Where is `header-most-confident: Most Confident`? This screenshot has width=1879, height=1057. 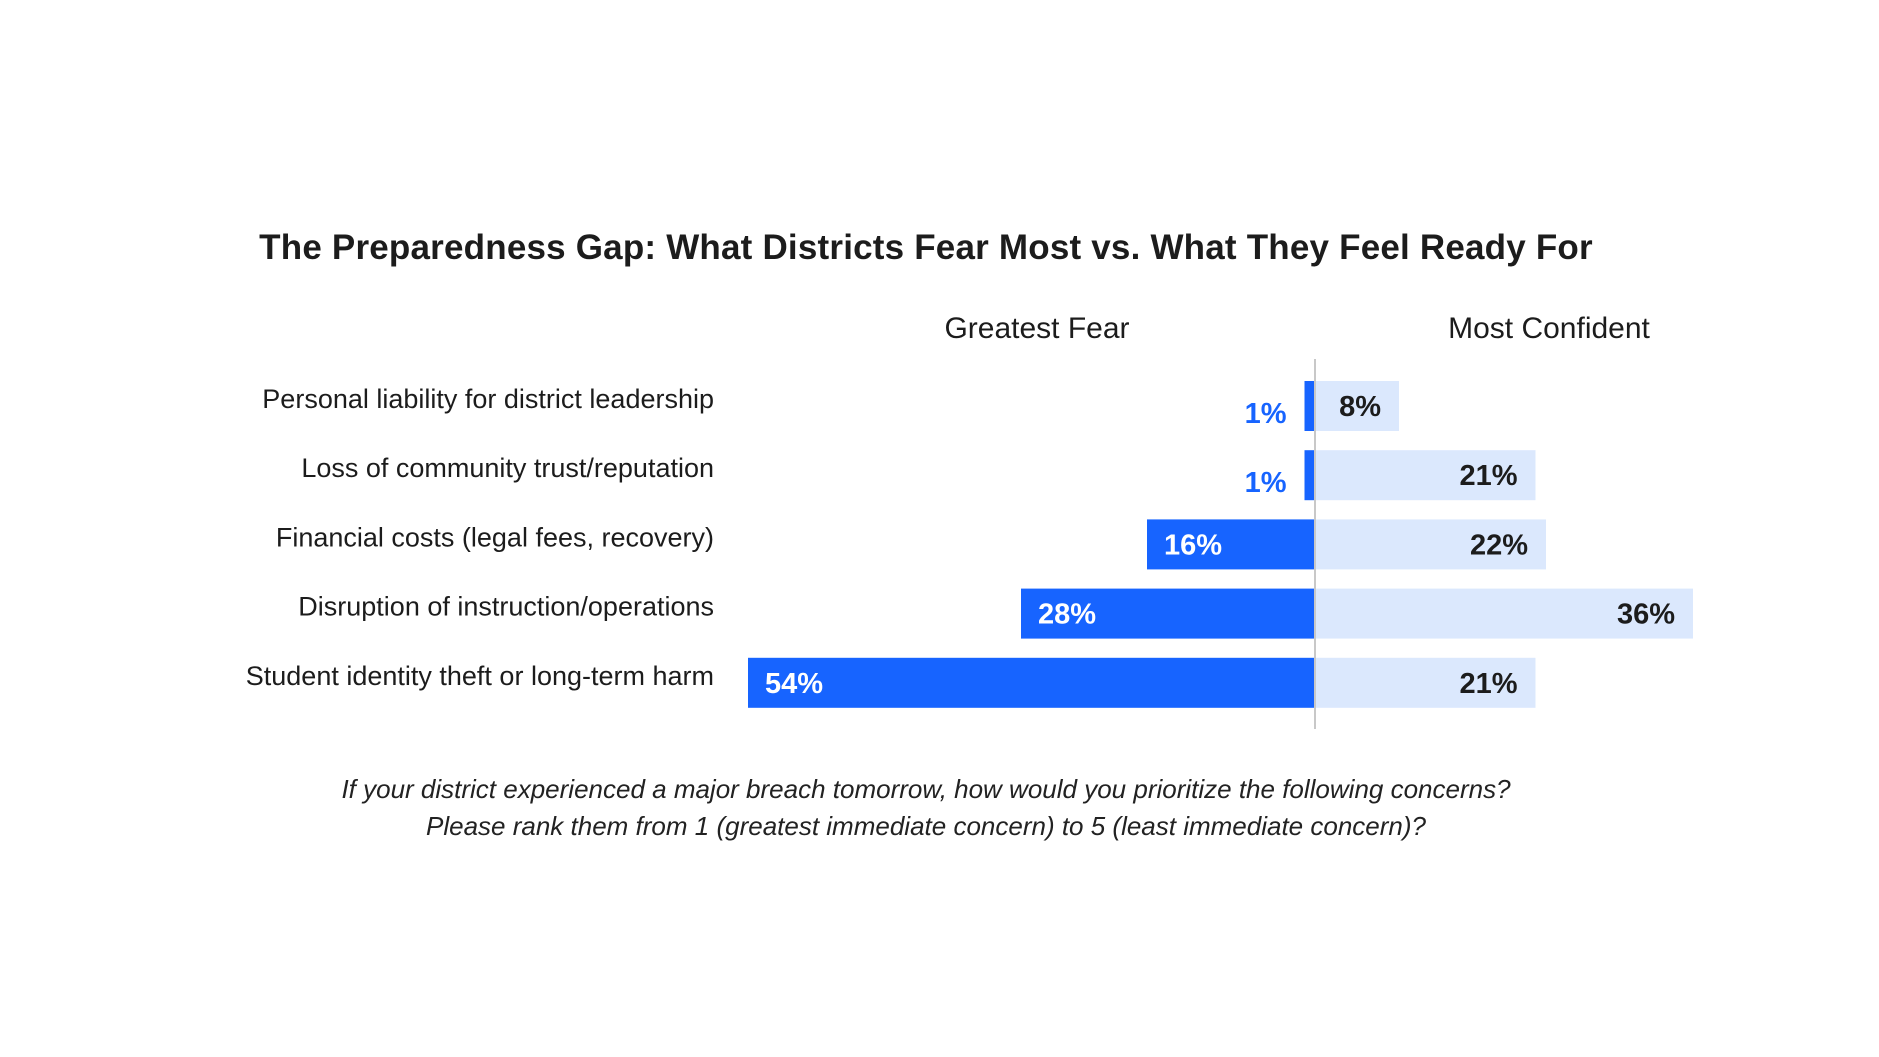
header-most-confident: Most Confident is located at coordinates (1549, 328).